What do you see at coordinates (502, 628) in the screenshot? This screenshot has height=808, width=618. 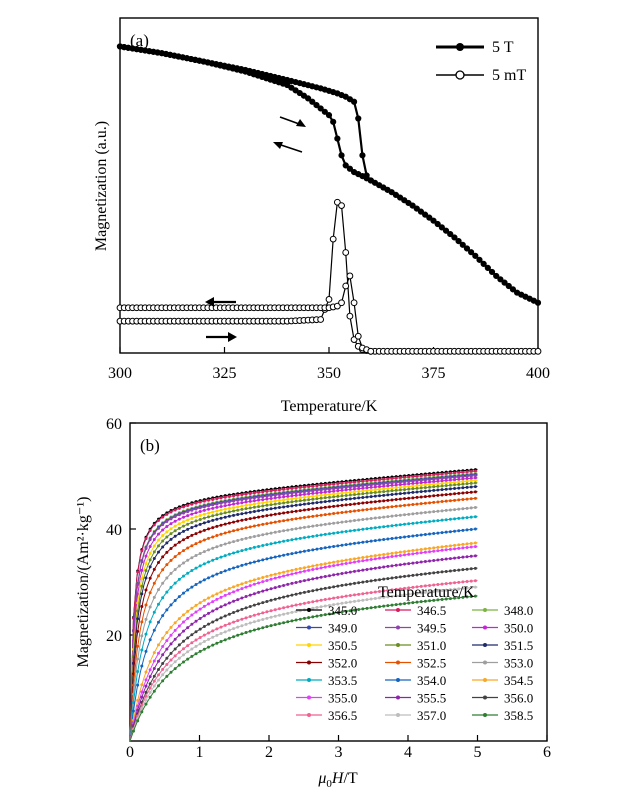 I see `legend-entry-350.0: 350.0` at bounding box center [502, 628].